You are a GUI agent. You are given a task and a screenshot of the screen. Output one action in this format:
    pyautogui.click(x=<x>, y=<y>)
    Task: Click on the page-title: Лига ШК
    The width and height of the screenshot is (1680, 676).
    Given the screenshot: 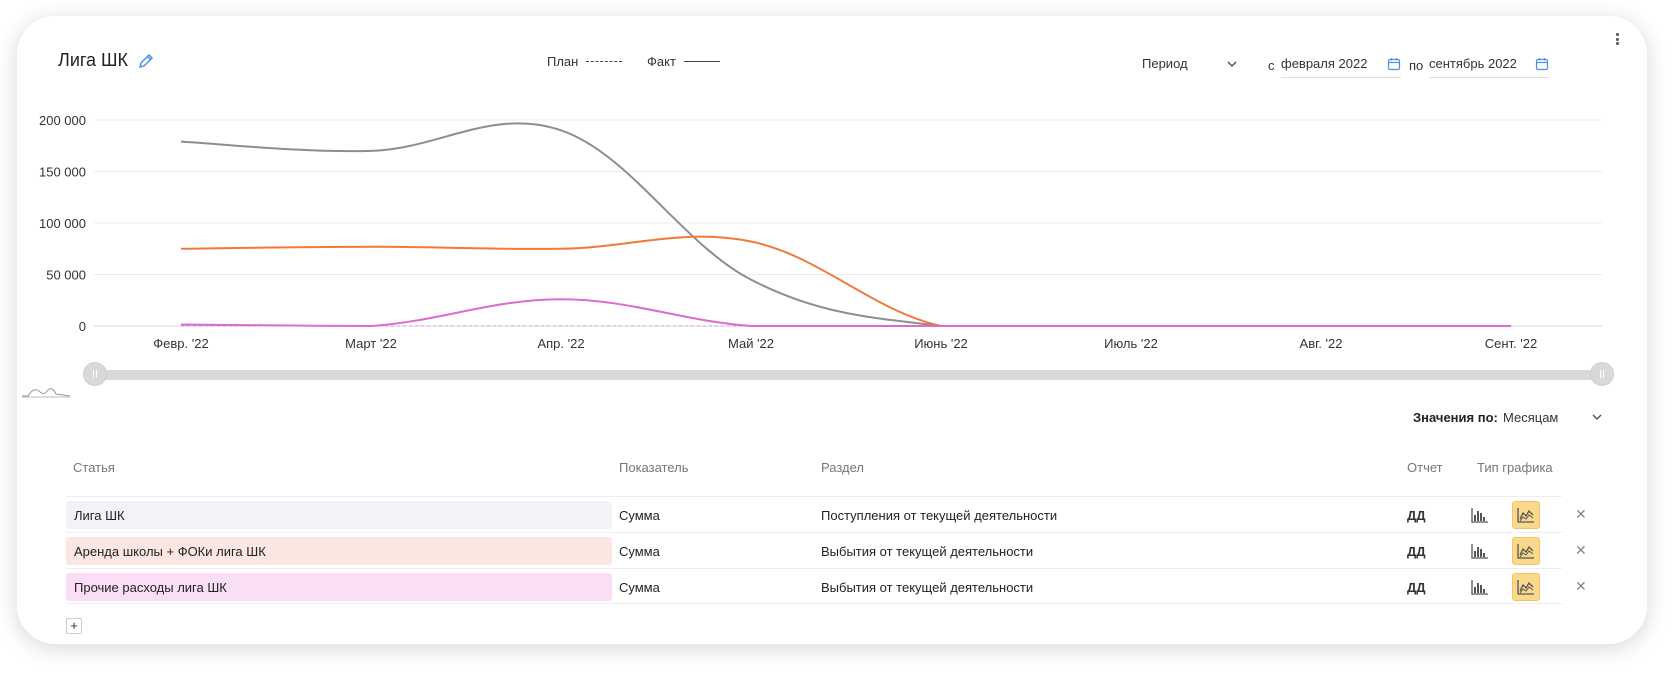 What is the action you would take?
    pyautogui.click(x=93, y=60)
    